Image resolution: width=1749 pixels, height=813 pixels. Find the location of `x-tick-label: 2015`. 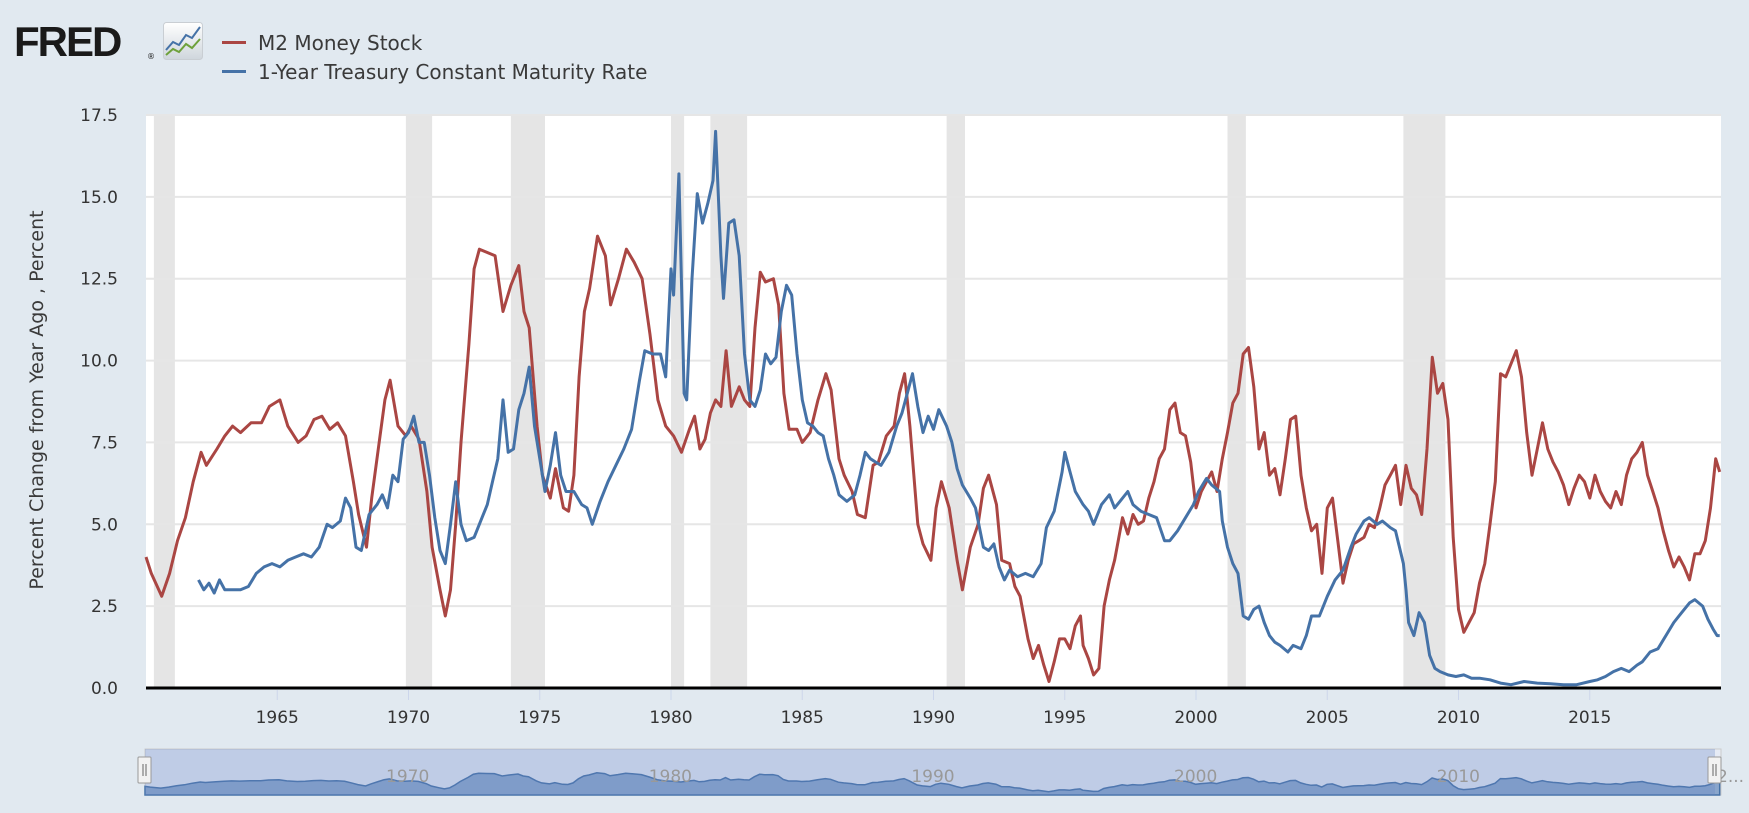

x-tick-label: 2015 is located at coordinates (1589, 718).